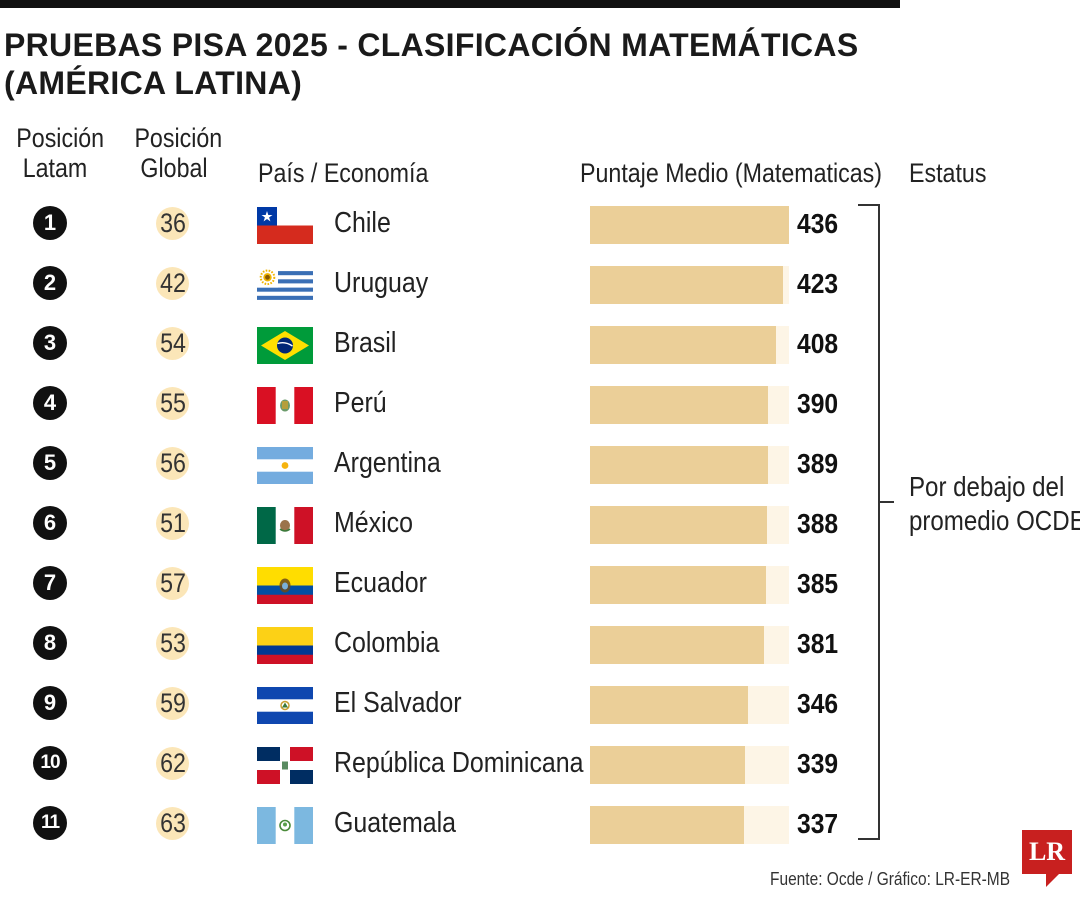 This screenshot has width=1080, height=900. I want to click on lr-logo-tail, so click(1053, 880).